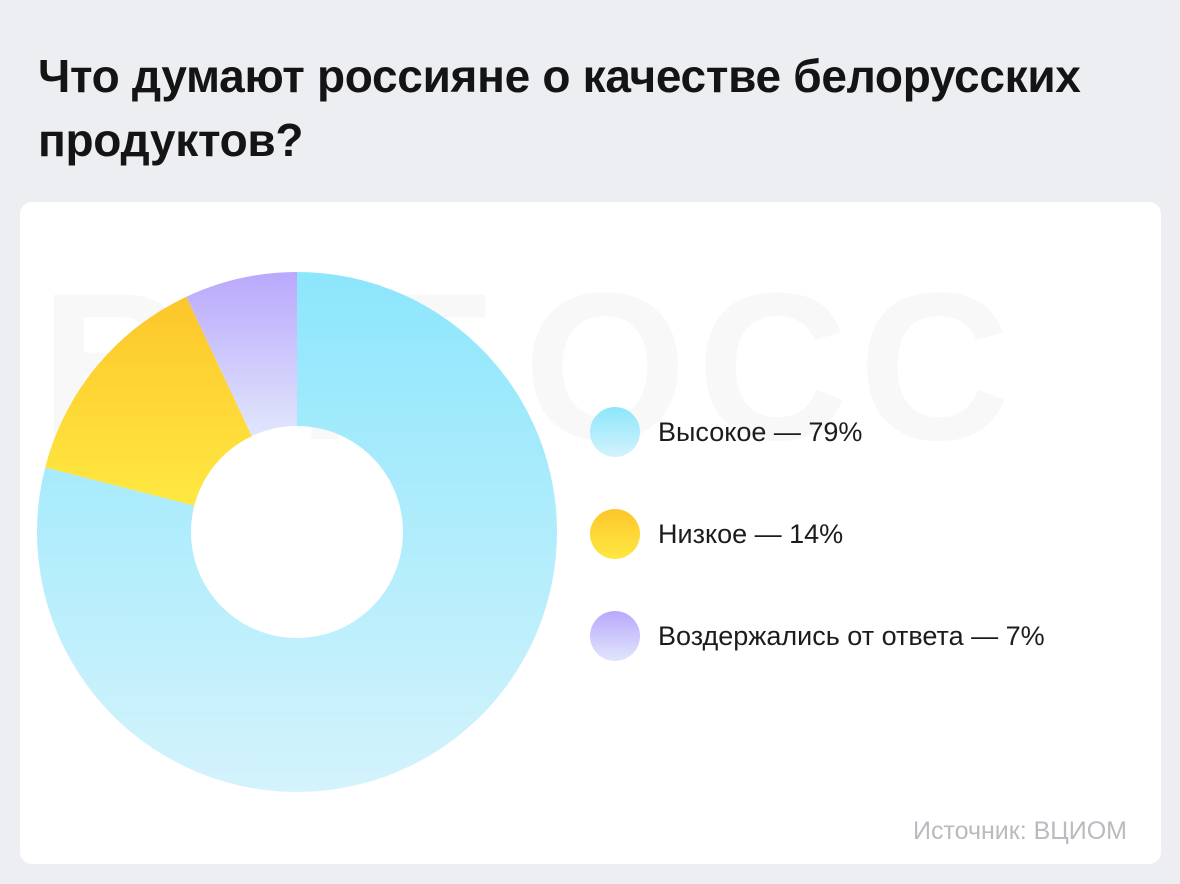 The image size is (1180, 884). What do you see at coordinates (148, 401) in the screenshot?
I see `slice-low` at bounding box center [148, 401].